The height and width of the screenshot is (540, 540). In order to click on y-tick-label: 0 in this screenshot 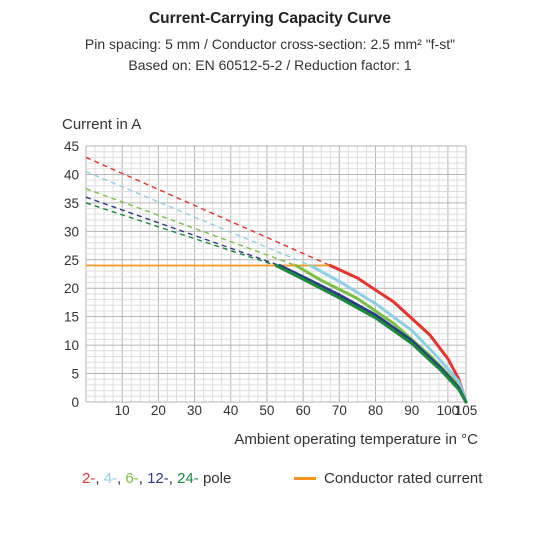, I will do `click(75, 402)`.